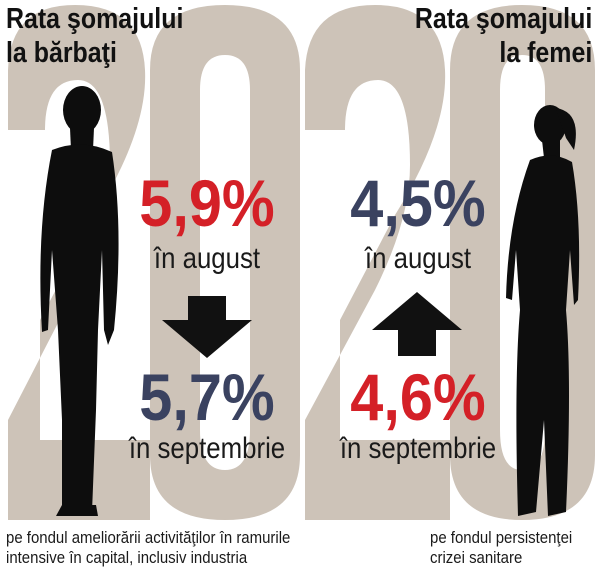 The height and width of the screenshot is (572, 600). Describe the element at coordinates (127, 557) in the screenshot. I see `men-note-line2: intensive în capital, inclusiv industria` at that location.